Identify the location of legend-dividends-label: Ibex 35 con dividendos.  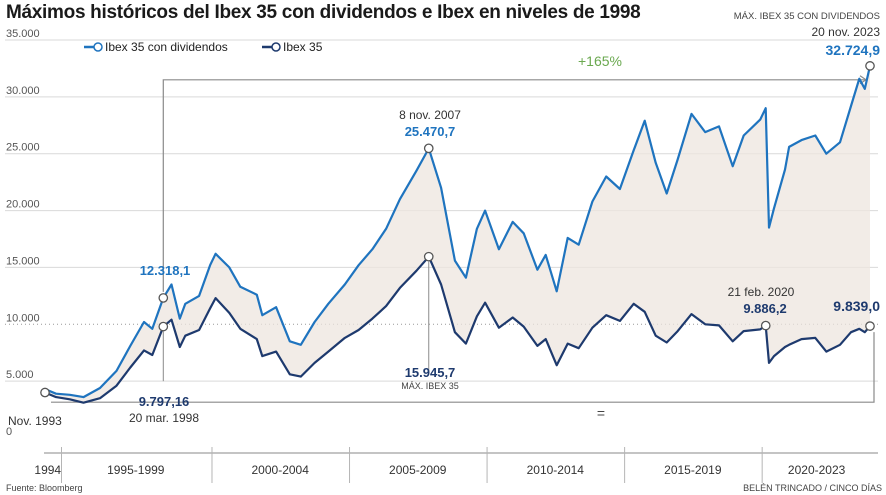
(166, 47).